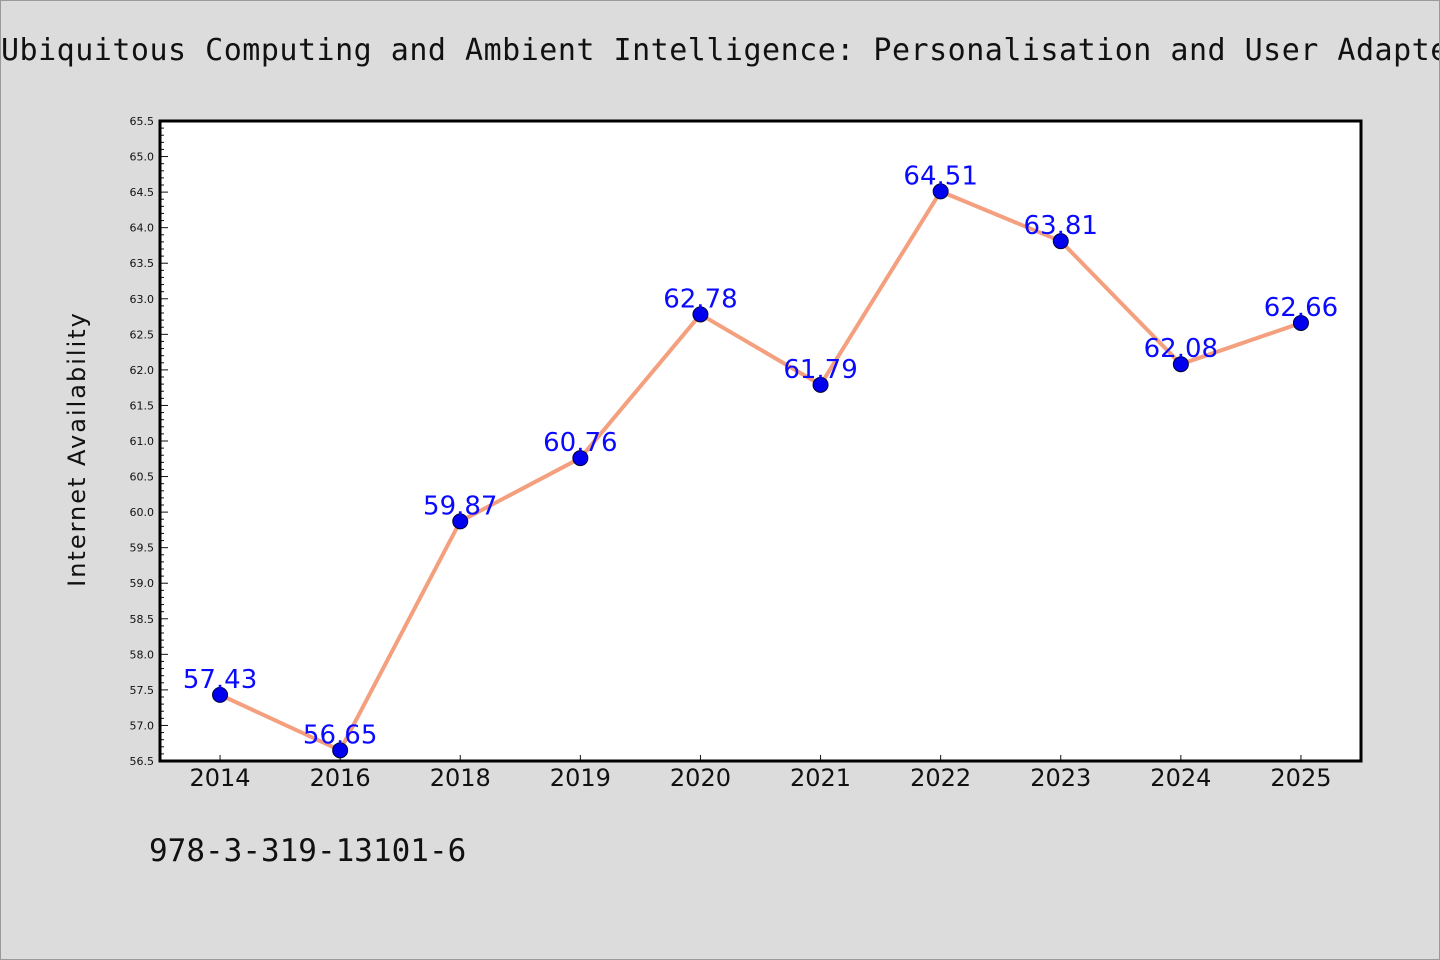 The image size is (1440, 960). Describe the element at coordinates (1301, 308) in the screenshot. I see `data-label: 62.66` at that location.